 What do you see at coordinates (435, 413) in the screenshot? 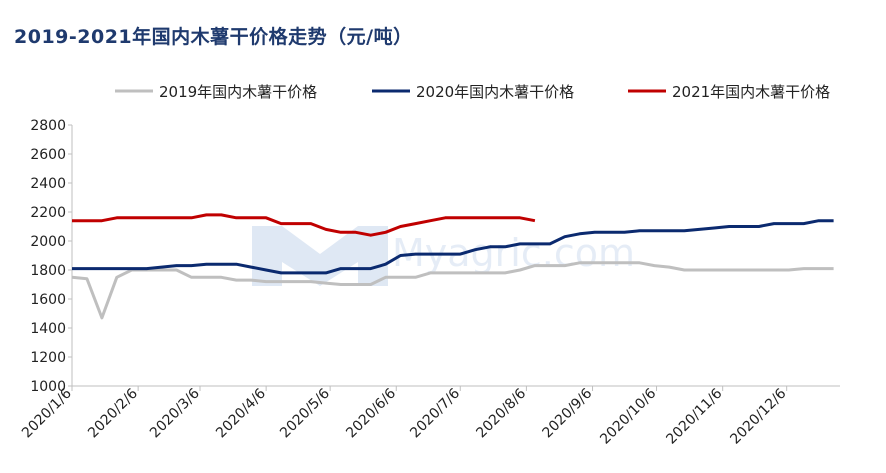
I see `x-tick-label: 2020/7/6` at bounding box center [435, 413].